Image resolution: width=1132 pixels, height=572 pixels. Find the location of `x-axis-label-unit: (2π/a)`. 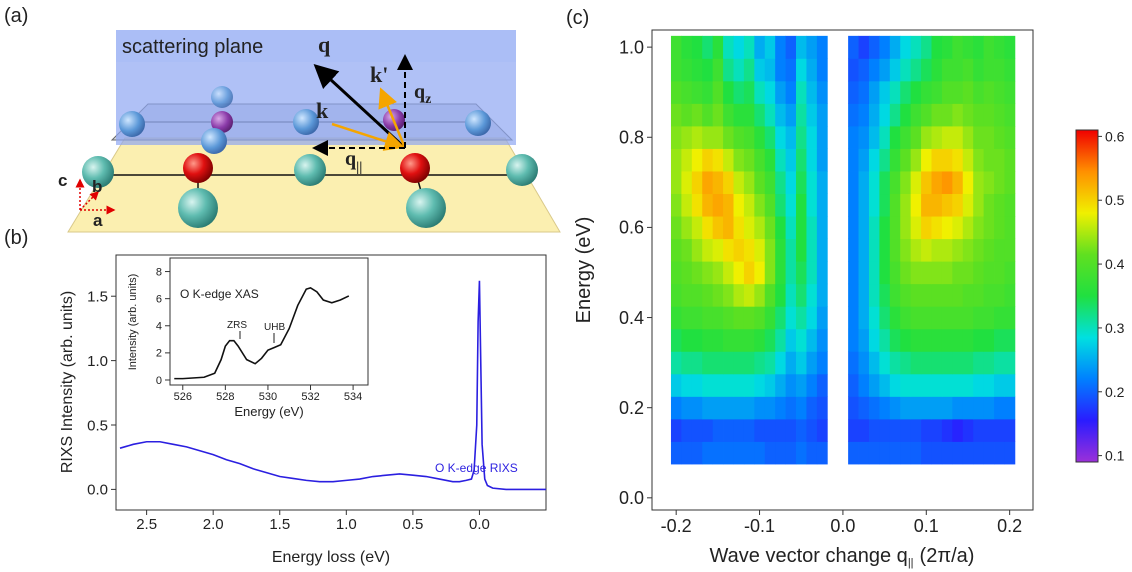

x-axis-label-unit: (2π/a) is located at coordinates (947, 556).